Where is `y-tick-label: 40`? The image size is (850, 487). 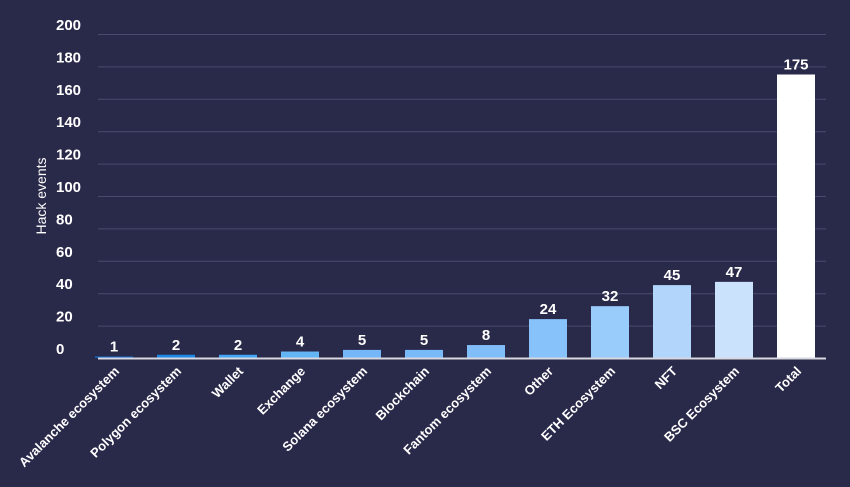
y-tick-label: 40 is located at coordinates (64, 284).